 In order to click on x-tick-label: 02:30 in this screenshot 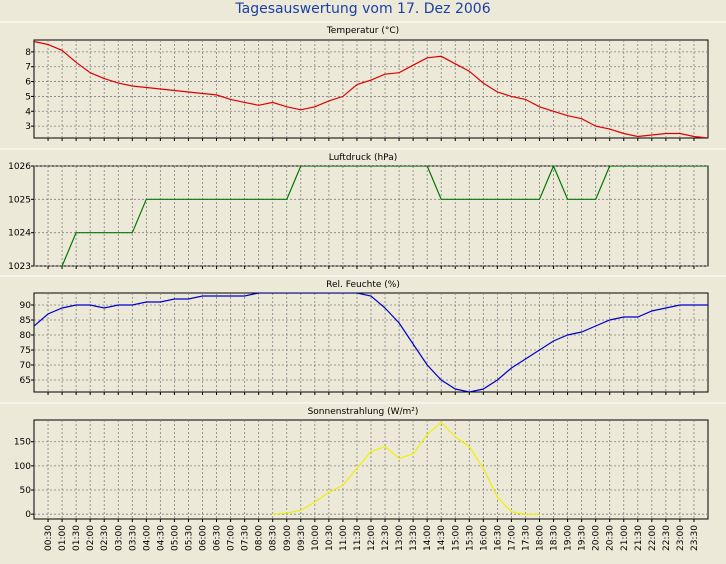, I will do `click(105, 538)`.